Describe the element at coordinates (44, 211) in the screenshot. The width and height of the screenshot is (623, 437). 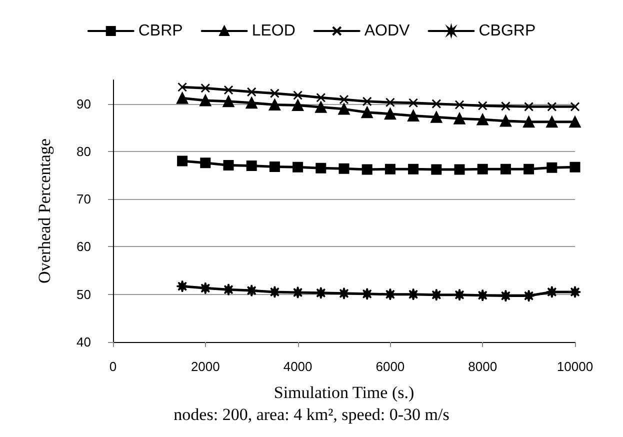
I see `y-axis-title: Overhead Percentage` at that location.